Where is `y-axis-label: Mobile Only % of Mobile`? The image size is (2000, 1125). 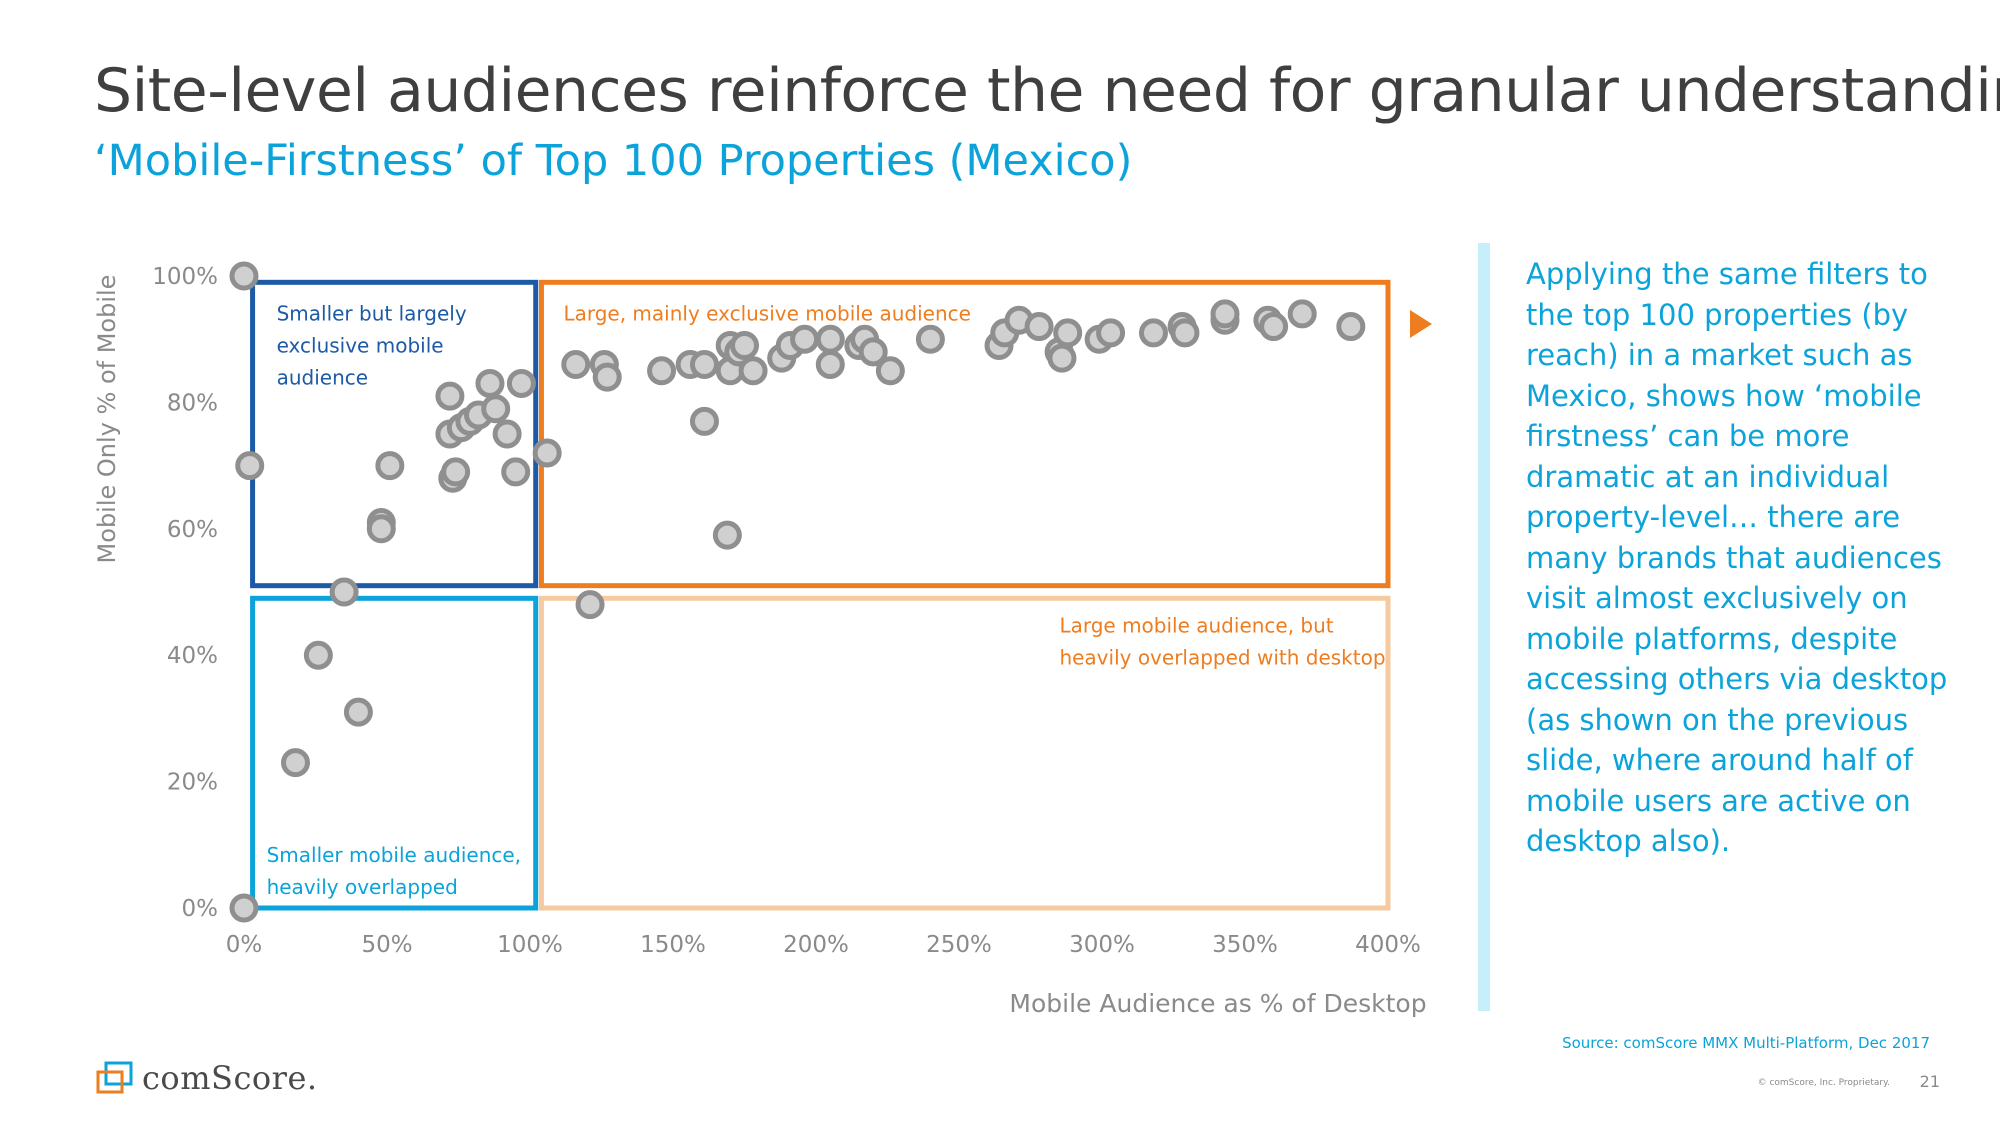 y-axis-label: Mobile Only % of Mobile is located at coordinates (107, 419).